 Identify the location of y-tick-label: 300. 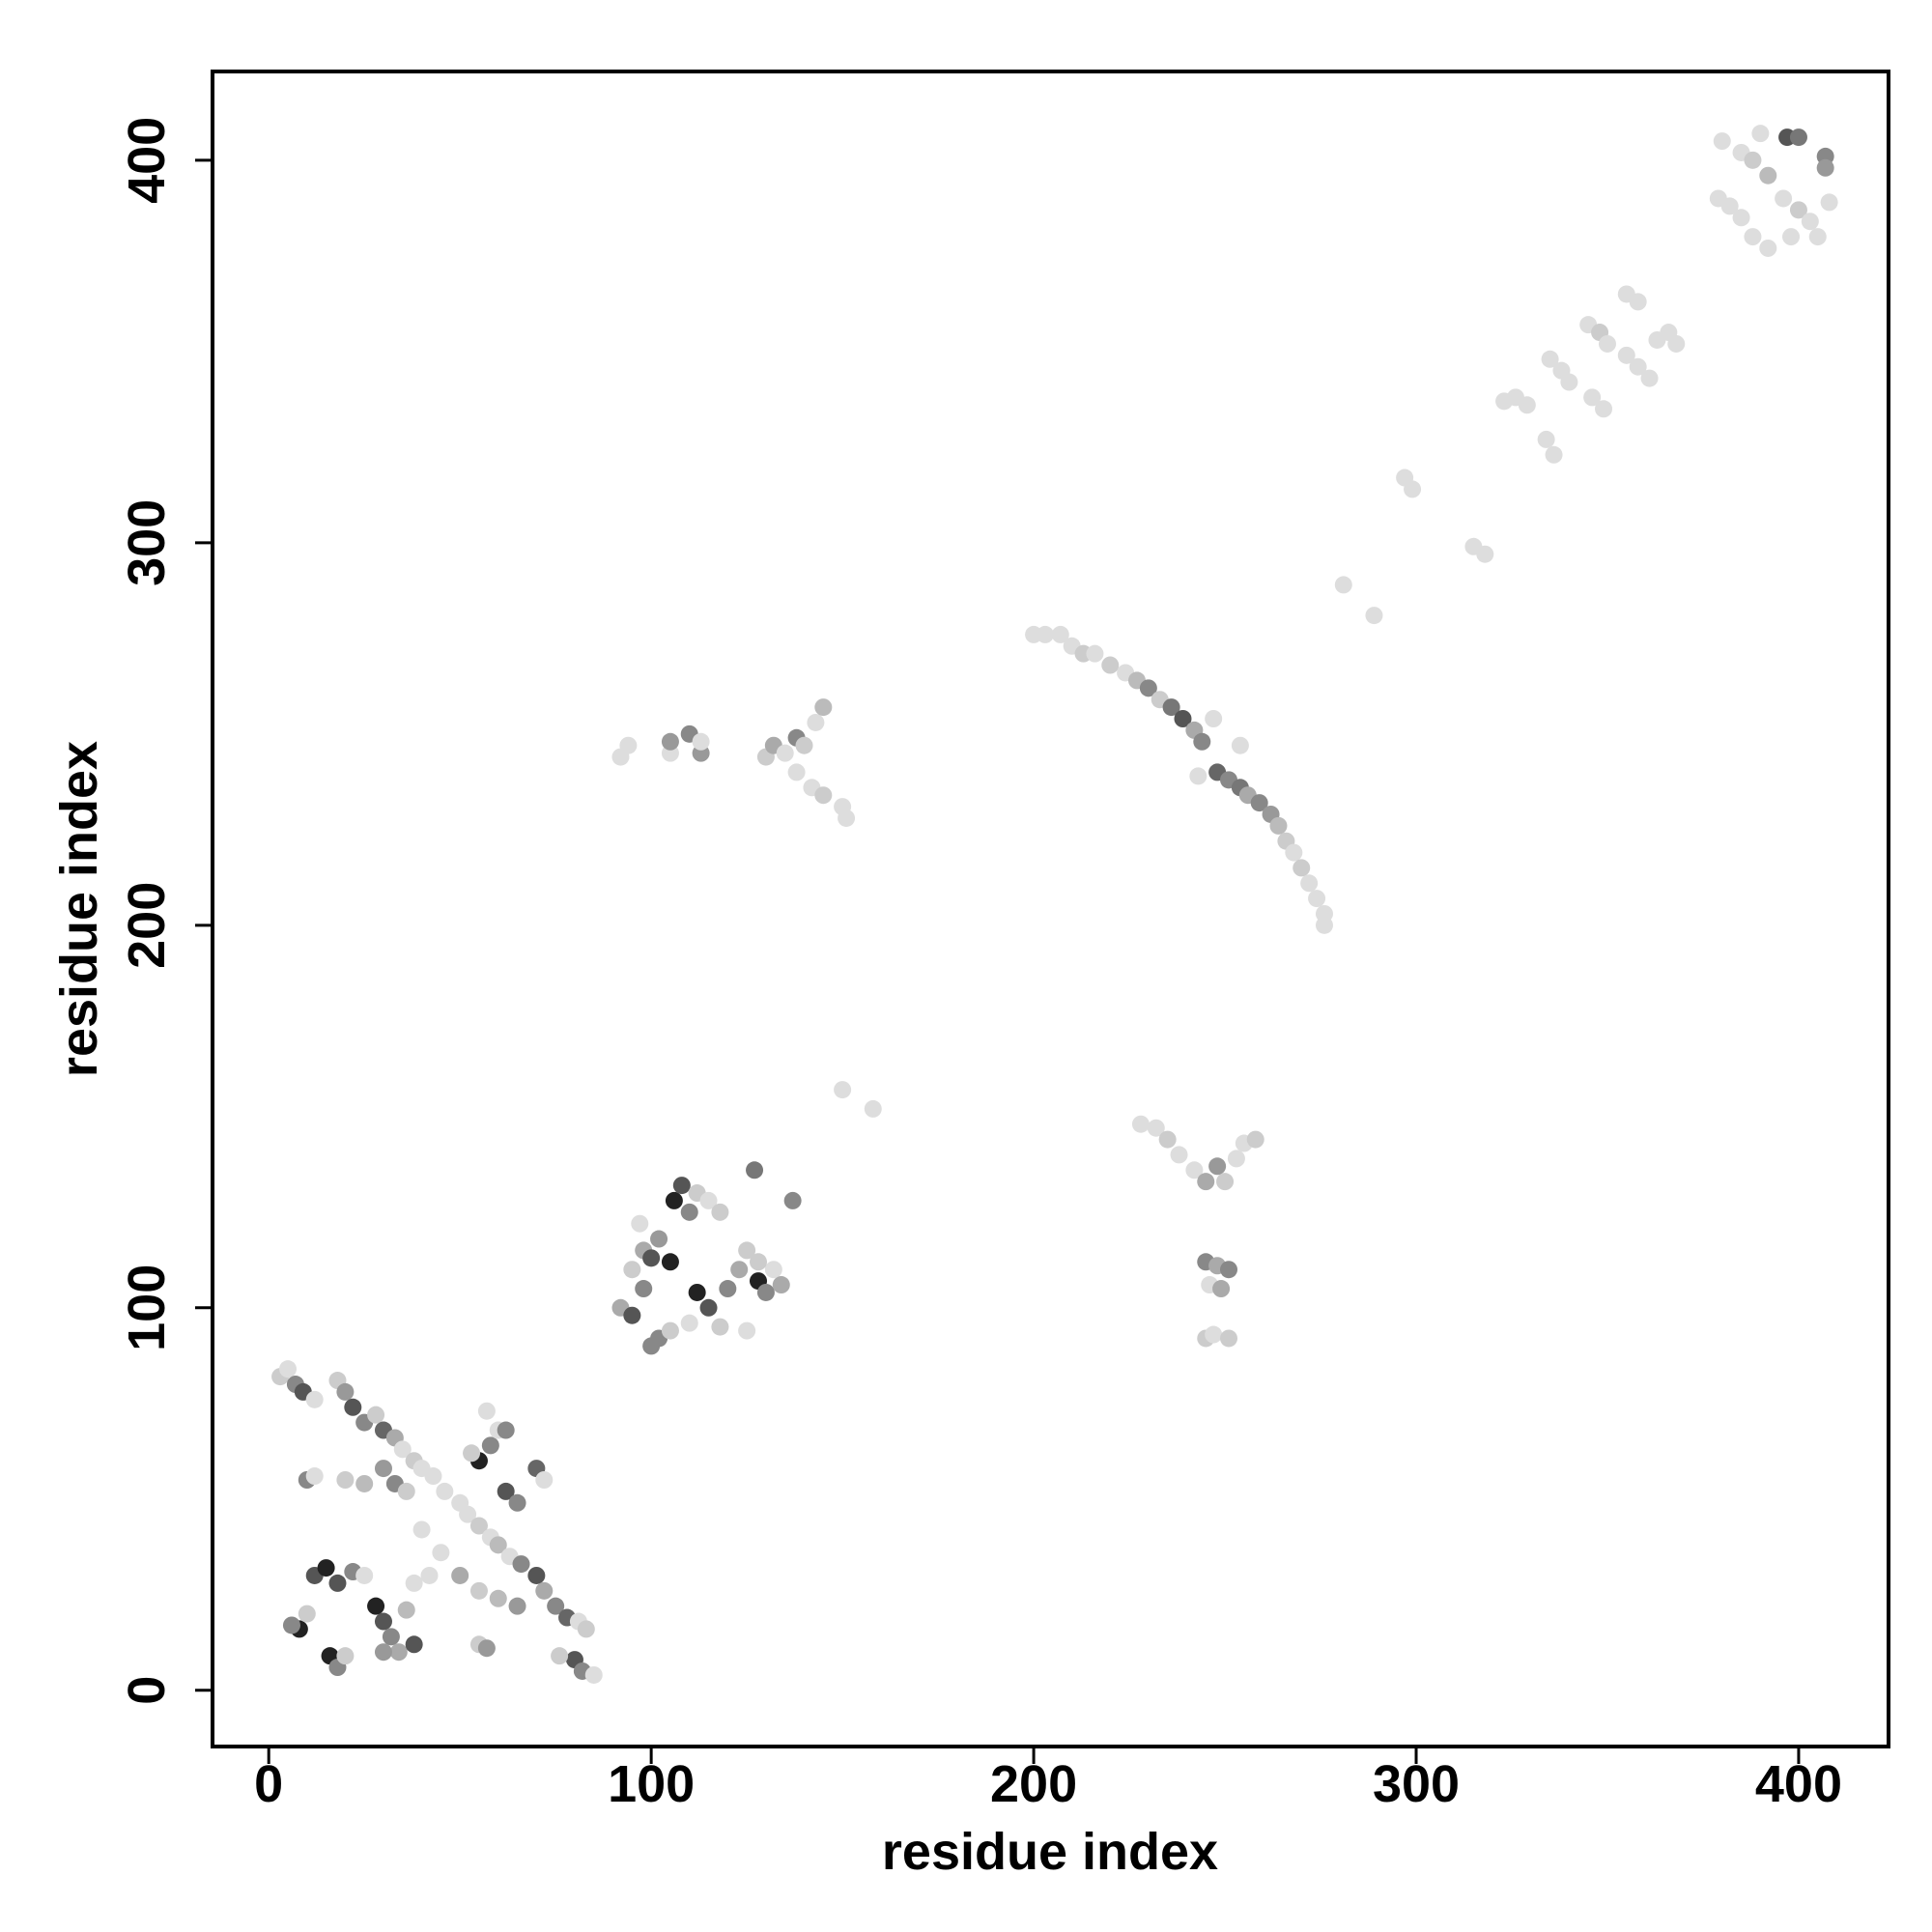
(147, 542).